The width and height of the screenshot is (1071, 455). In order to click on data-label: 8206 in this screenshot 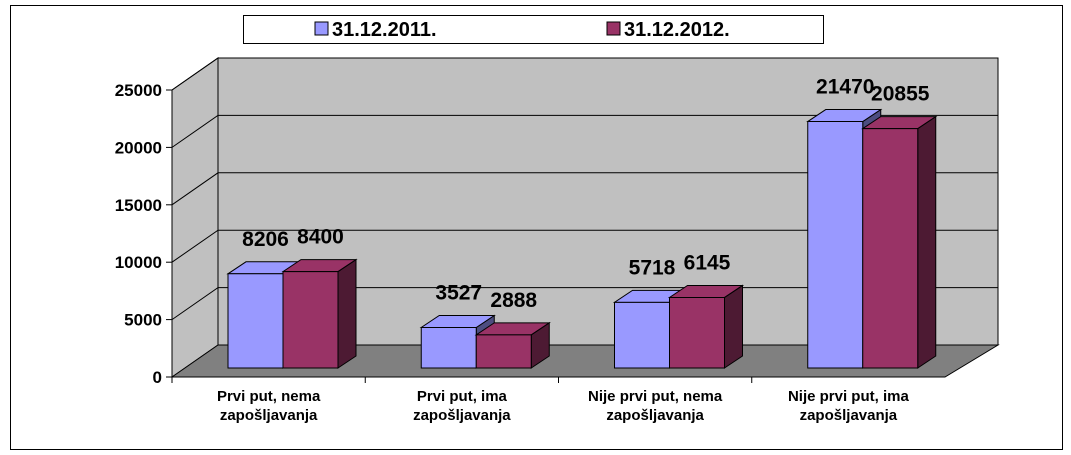, I will do `click(265, 239)`.